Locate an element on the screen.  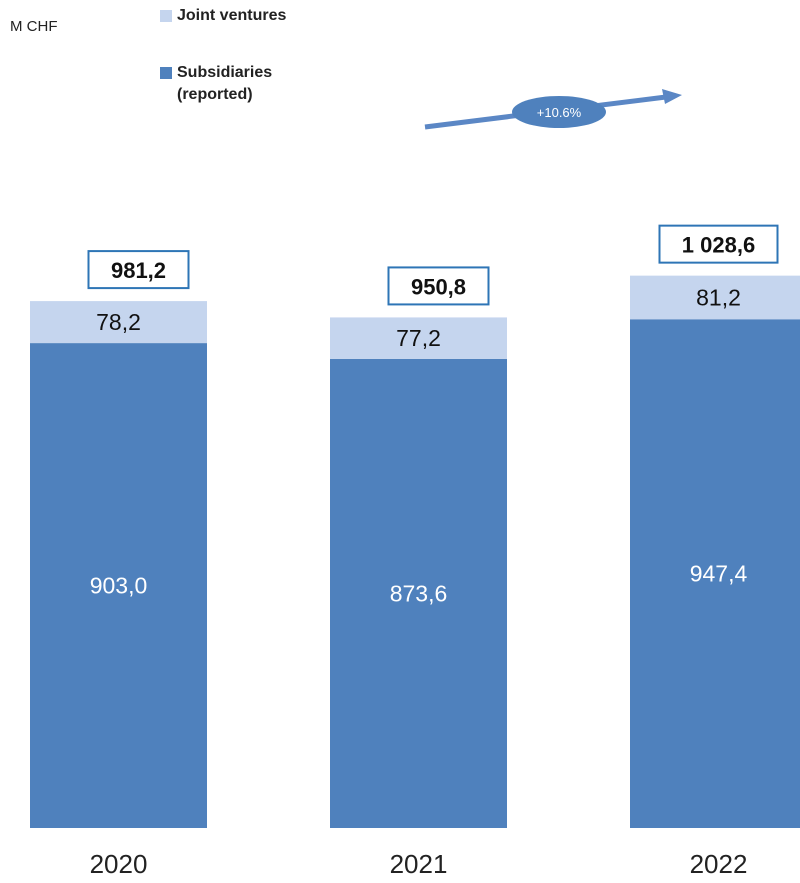
bar-joint-ventures-2021 is located at coordinates (418, 338).